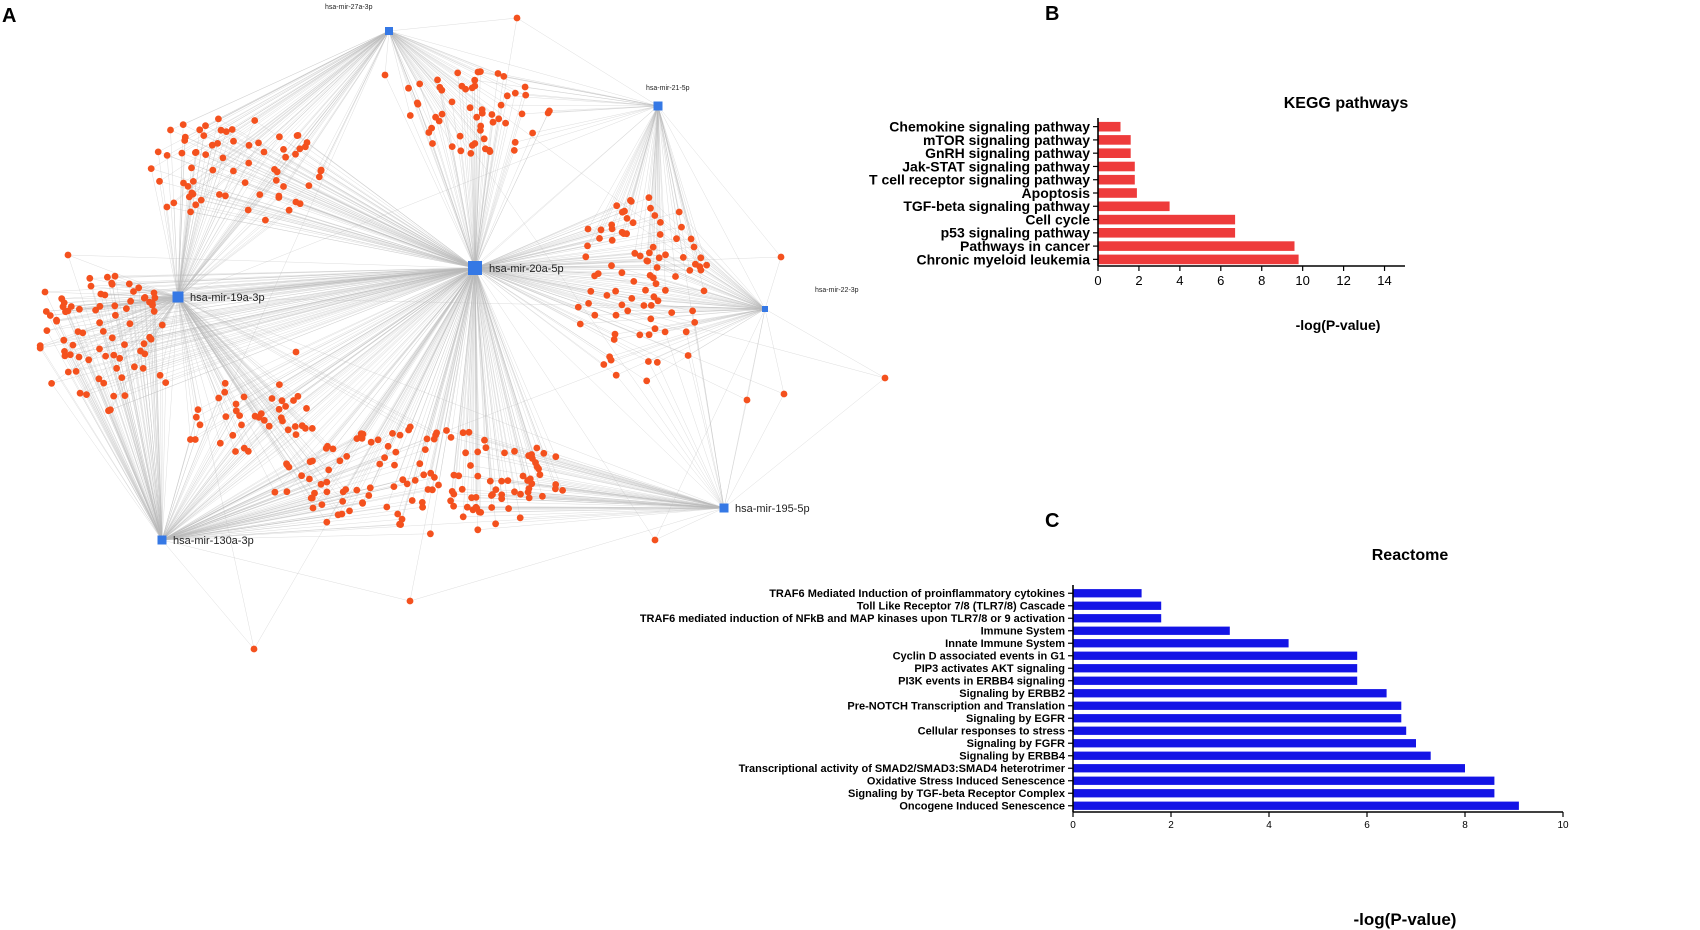 The height and width of the screenshot is (930, 1700). What do you see at coordinates (1171, 825) in the screenshot?
I see `reactome-x-tick-label: 2` at bounding box center [1171, 825].